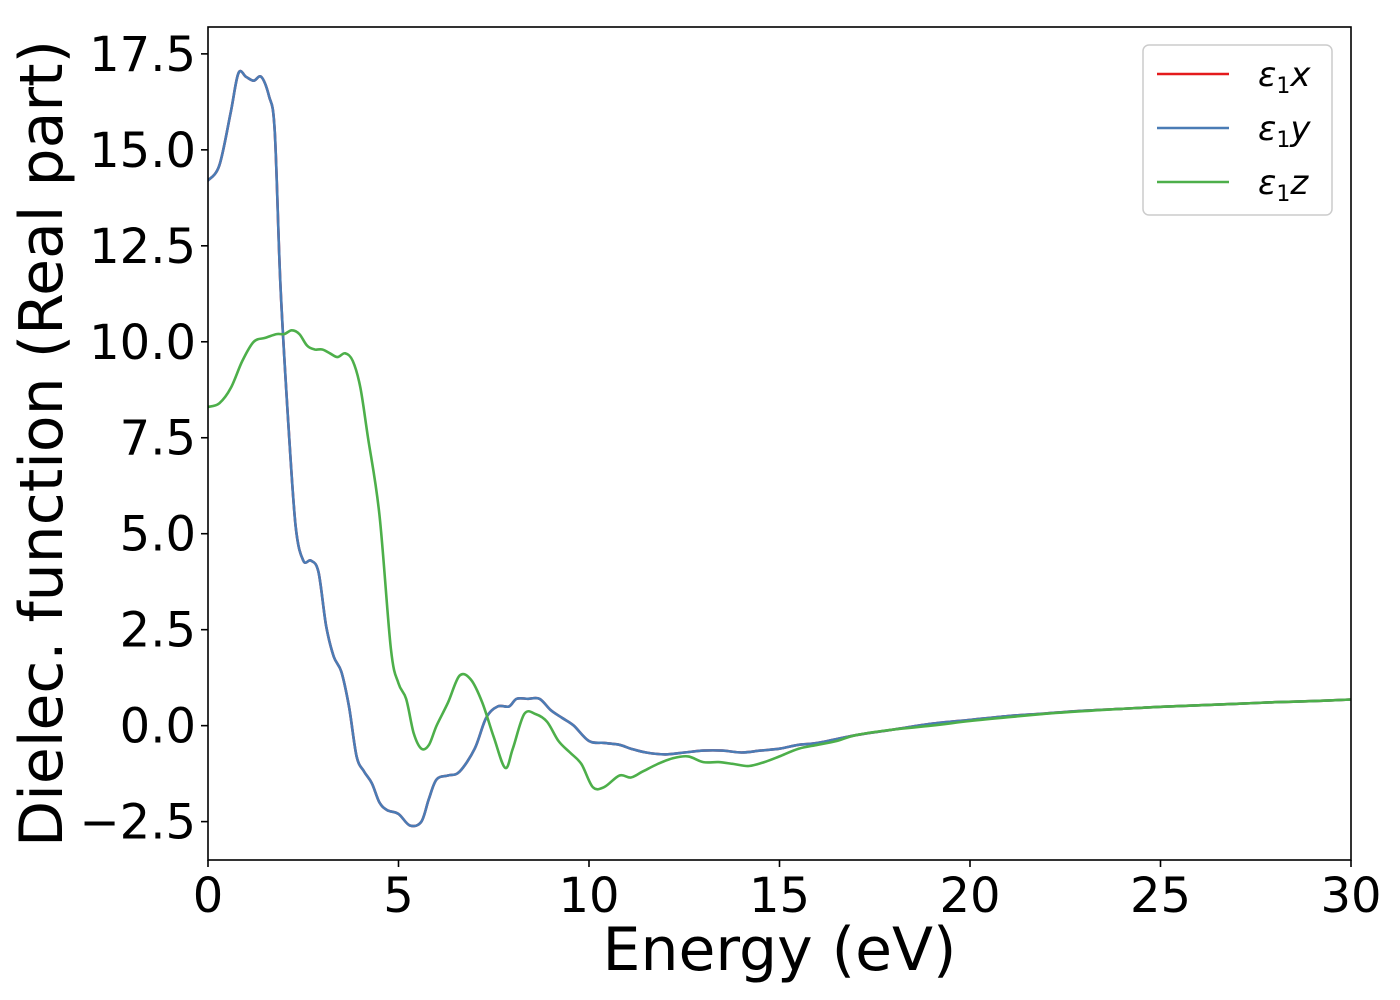  I want to click on y-tick-label: 2.5, so click(158, 631).